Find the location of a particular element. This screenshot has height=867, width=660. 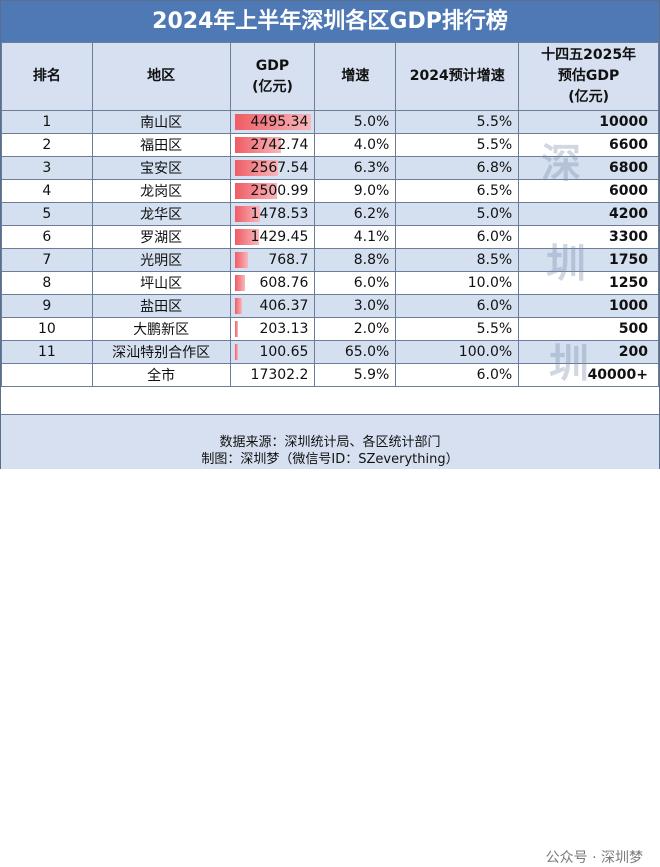

gdp-cell: 608.76 is located at coordinates (272, 283).